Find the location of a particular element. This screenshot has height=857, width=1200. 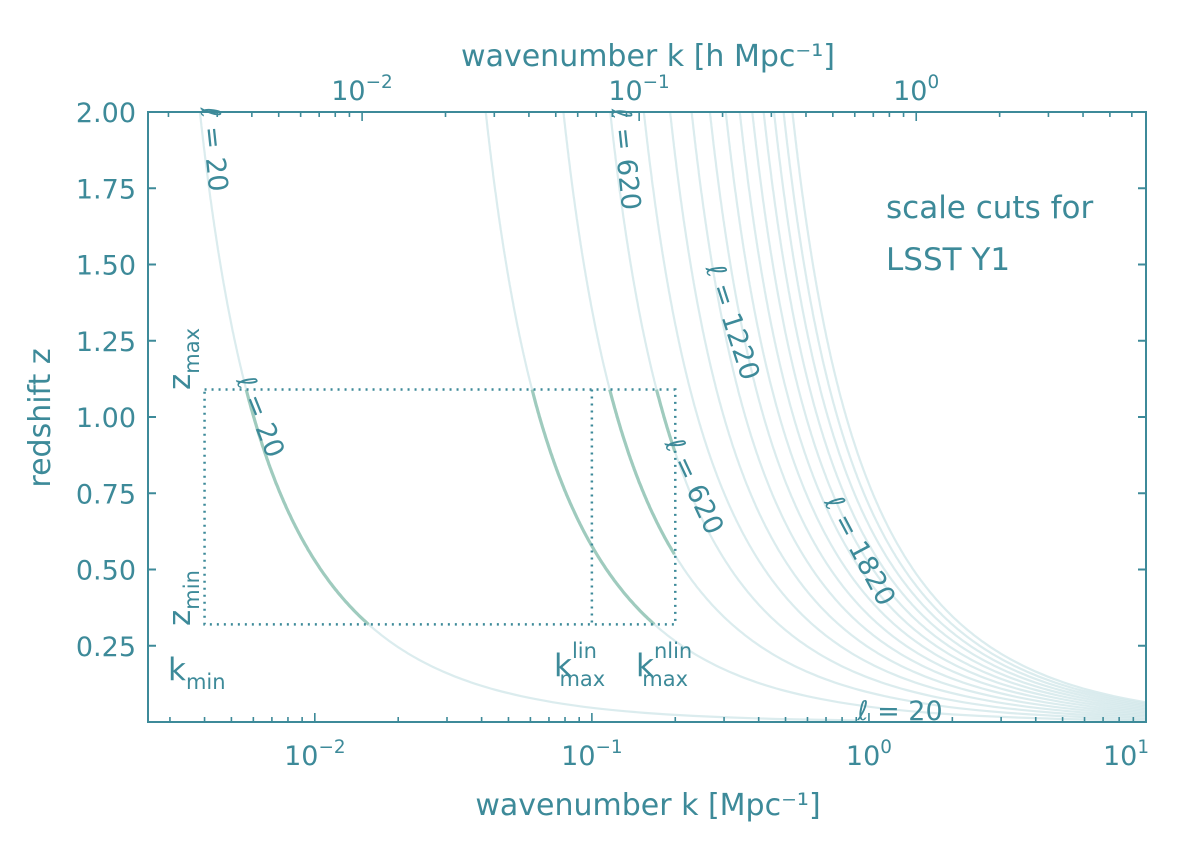

y-tick-label: 1.25 is located at coordinates (106, 342).